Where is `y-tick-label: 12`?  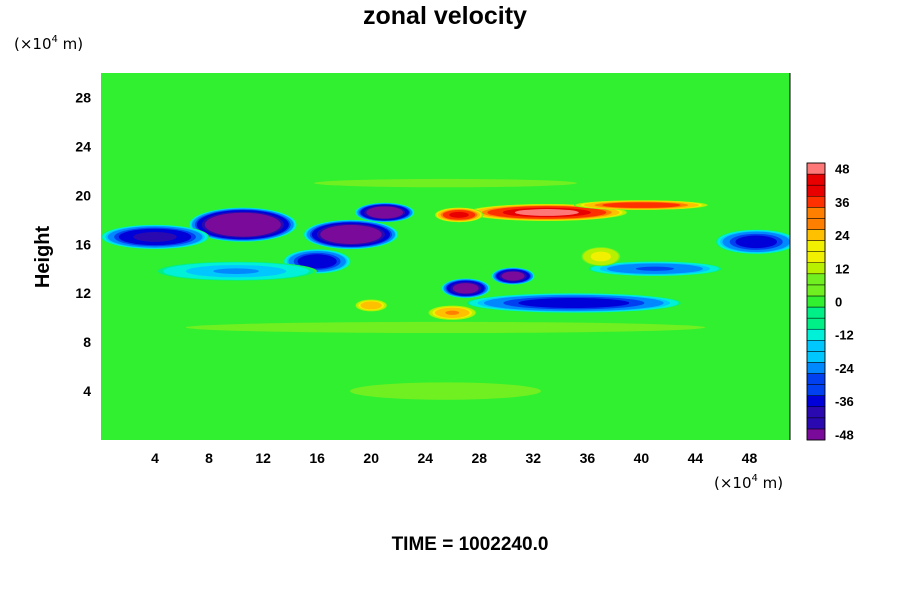 y-tick-label: 12 is located at coordinates (83, 293).